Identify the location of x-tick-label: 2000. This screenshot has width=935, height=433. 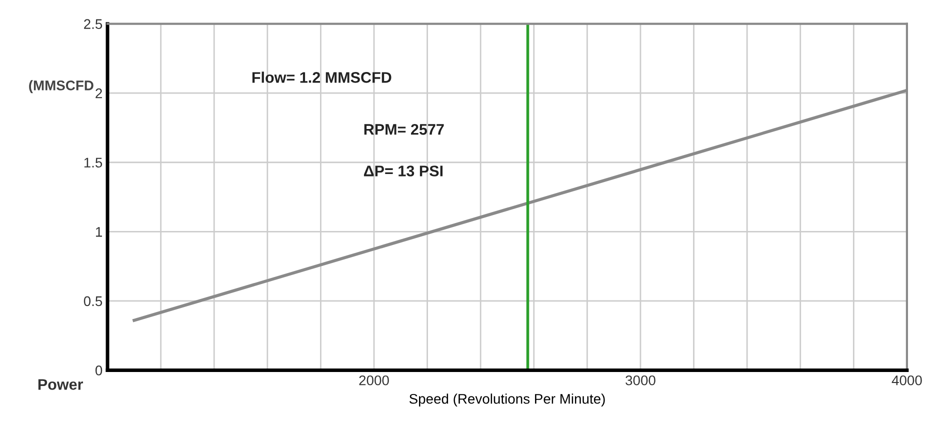
(374, 380).